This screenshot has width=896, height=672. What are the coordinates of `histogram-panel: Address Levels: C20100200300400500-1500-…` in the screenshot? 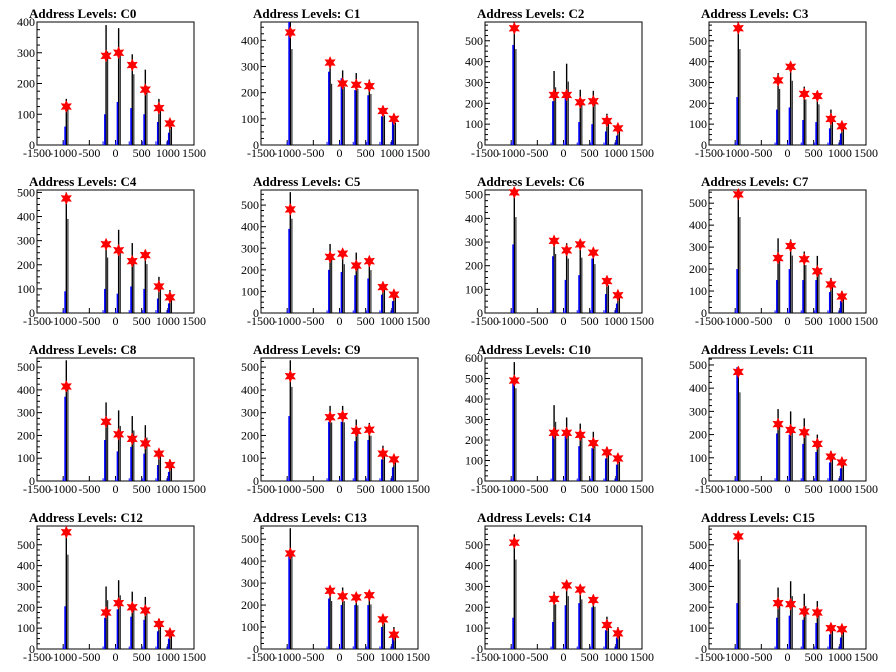 It's located at (559, 83).